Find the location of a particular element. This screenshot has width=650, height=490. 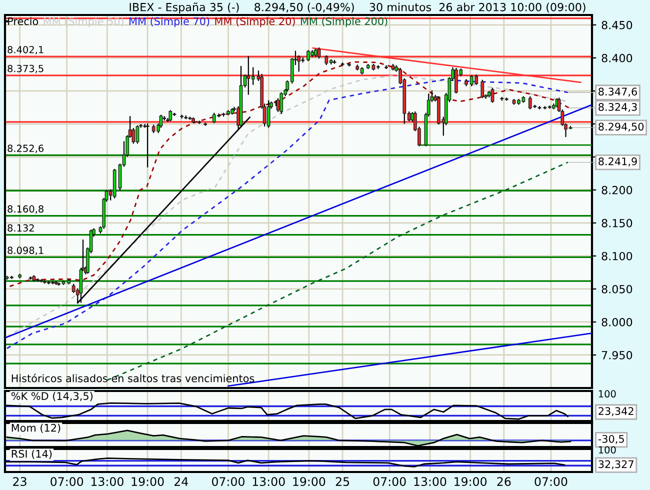

ref-line-label: 8.252,6 is located at coordinates (26, 149).